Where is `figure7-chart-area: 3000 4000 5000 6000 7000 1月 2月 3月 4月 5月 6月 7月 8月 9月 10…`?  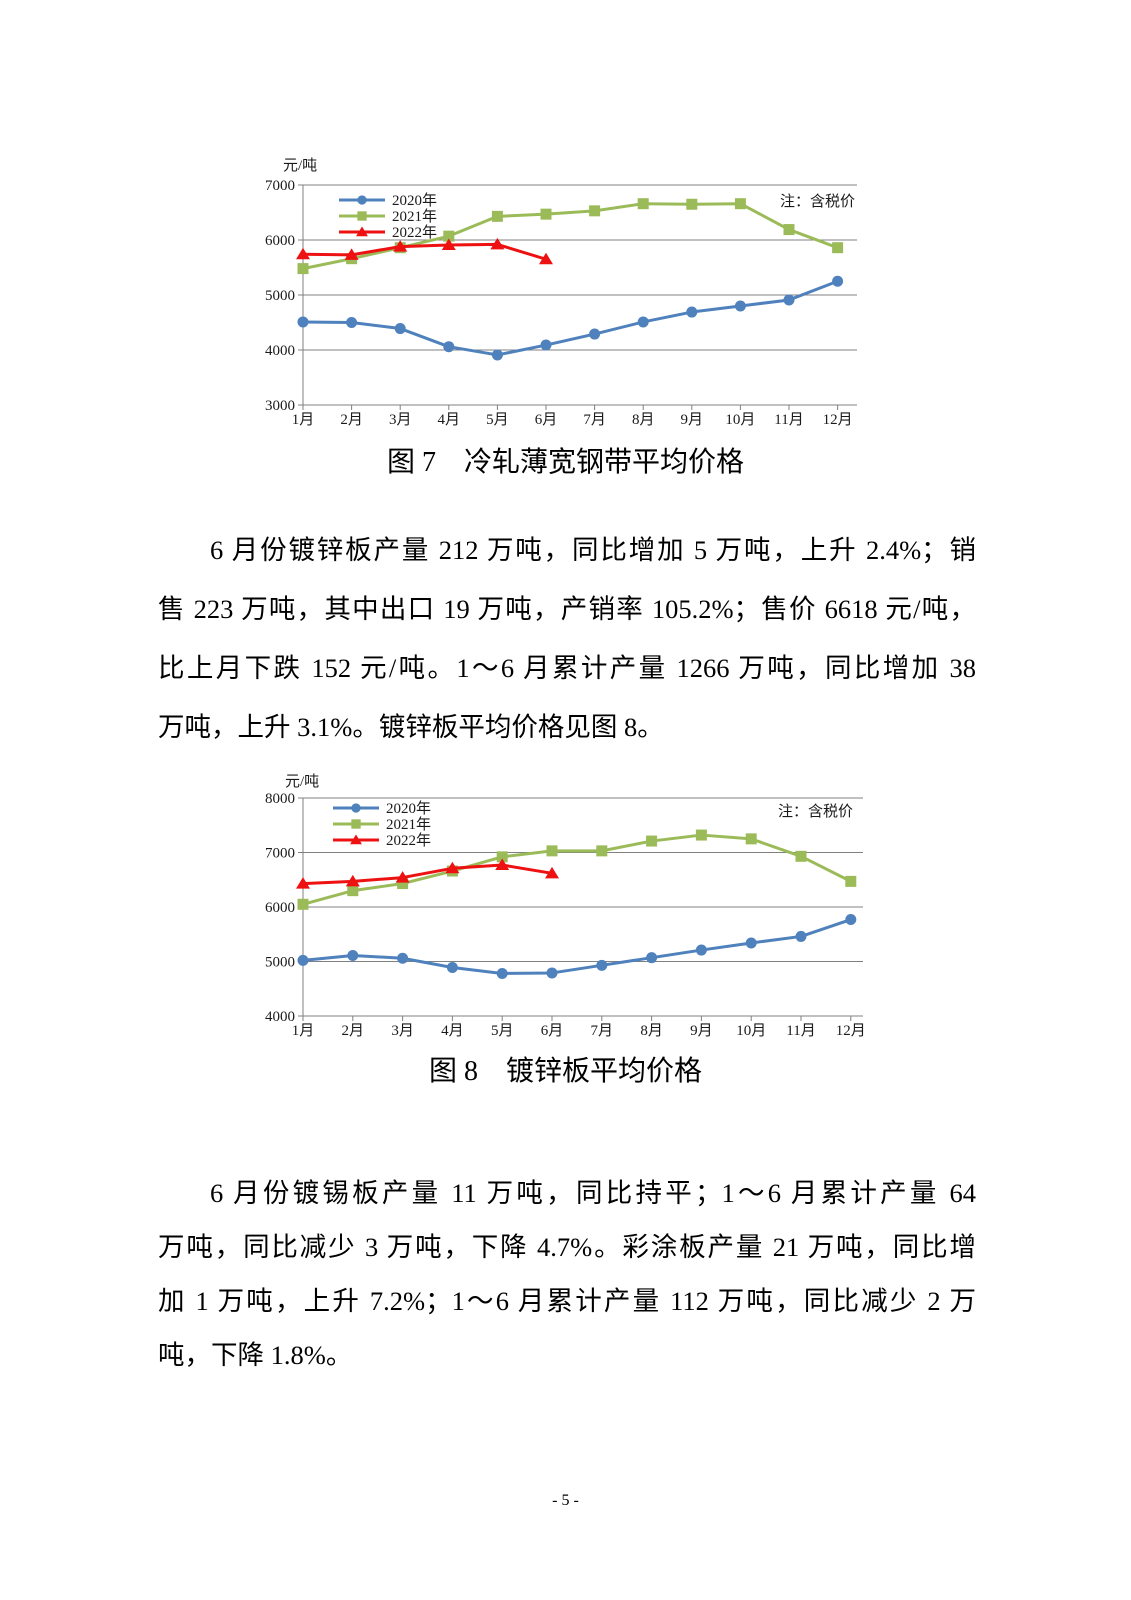
figure7-chart-area: 3000 4000 5000 6000 7000 1月 2月 3月 4月 5月 6月 7月 8月 9月 10… is located at coordinates (562, 290).